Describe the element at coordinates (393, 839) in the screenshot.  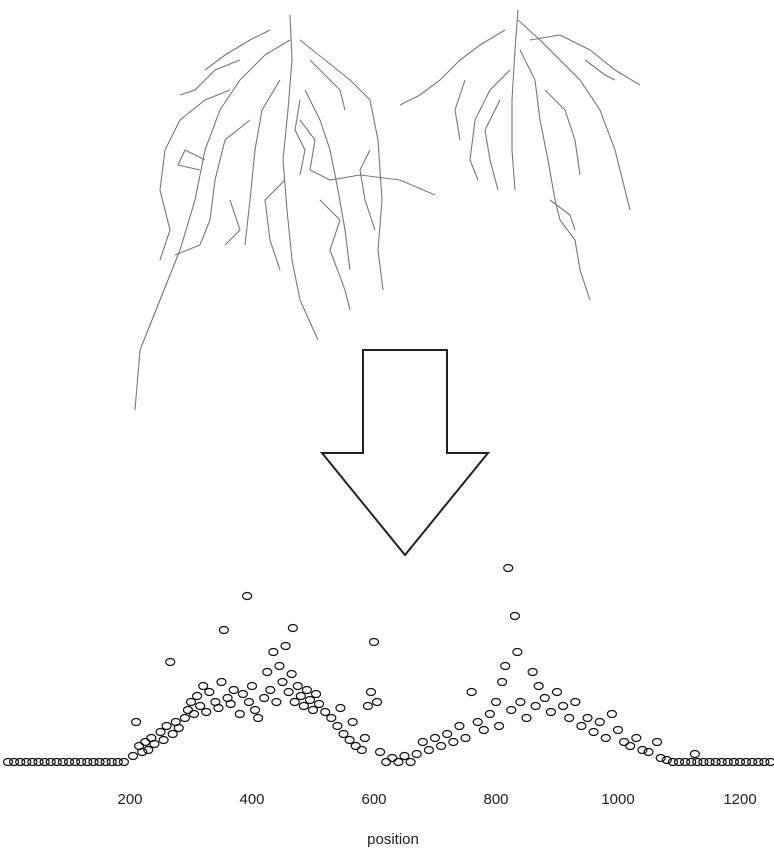
I see `x-axis-label: position` at that location.